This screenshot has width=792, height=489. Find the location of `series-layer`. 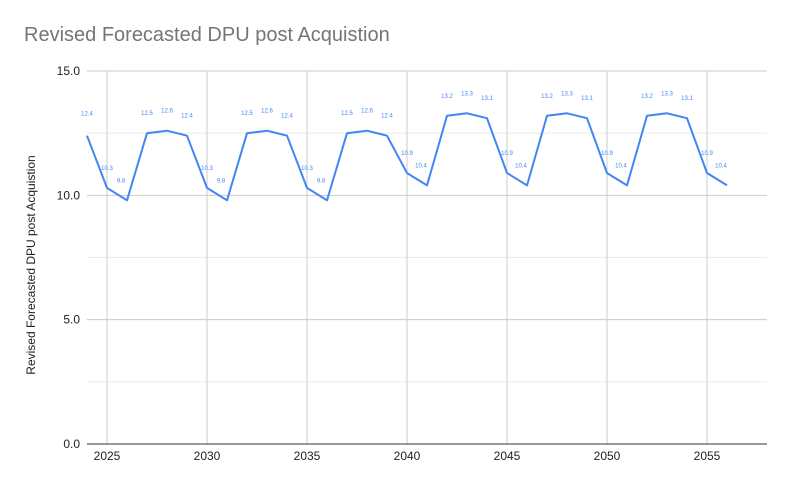

series-layer is located at coordinates (407, 157).